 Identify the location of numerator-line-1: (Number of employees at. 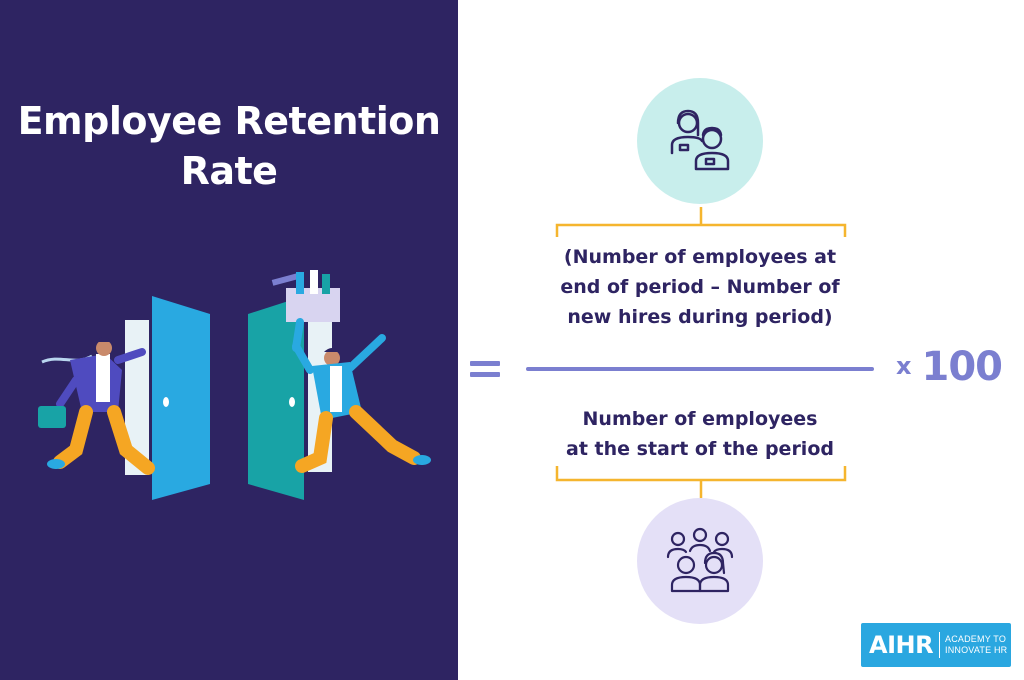
(700, 257).